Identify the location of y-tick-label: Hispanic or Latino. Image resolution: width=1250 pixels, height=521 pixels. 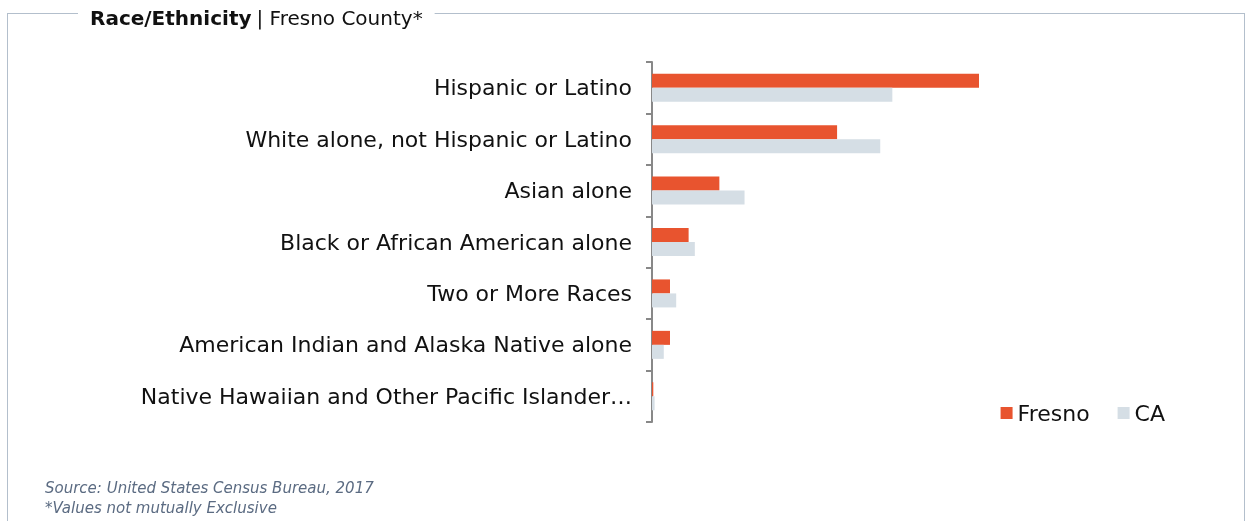
(532, 88).